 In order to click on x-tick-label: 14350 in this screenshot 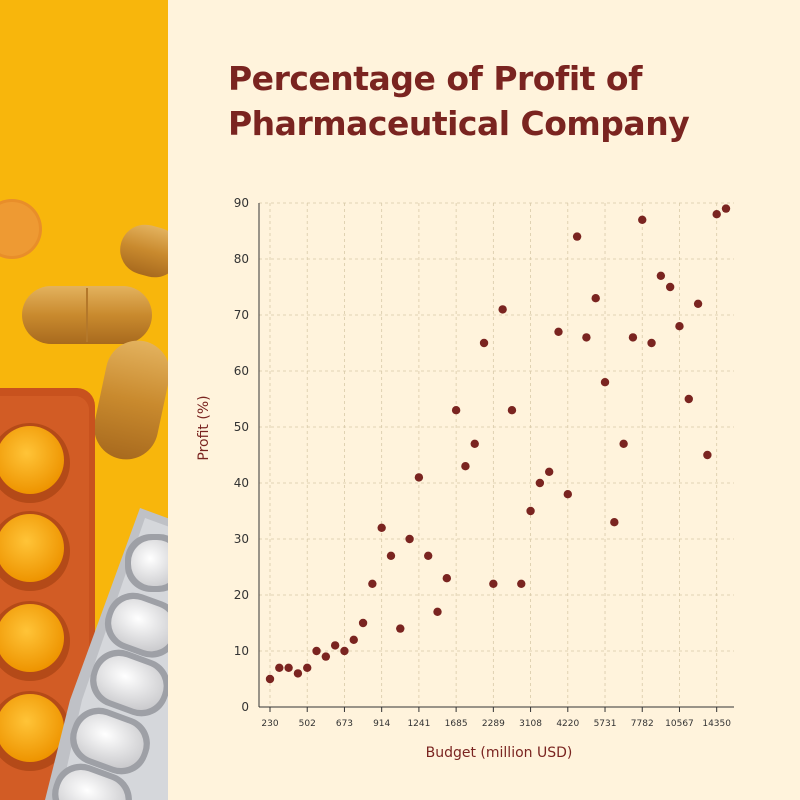, I will do `click(716, 724)`.